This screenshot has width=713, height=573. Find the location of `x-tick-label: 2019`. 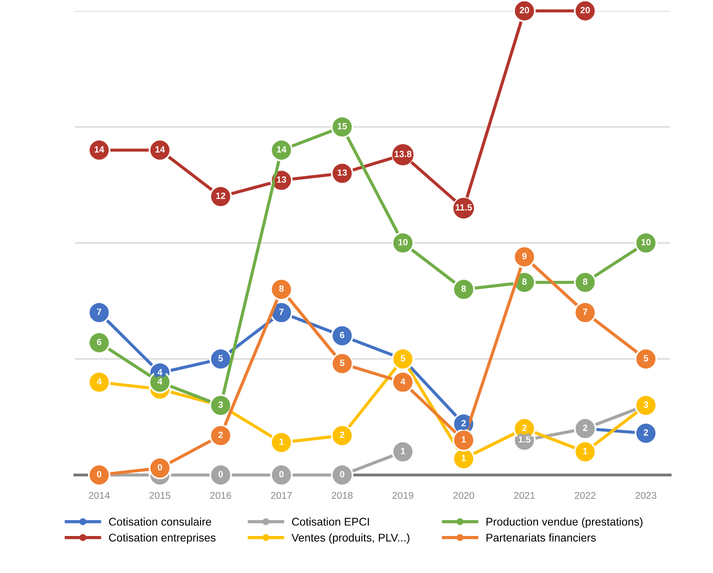

x-tick-label: 2019 is located at coordinates (403, 495).